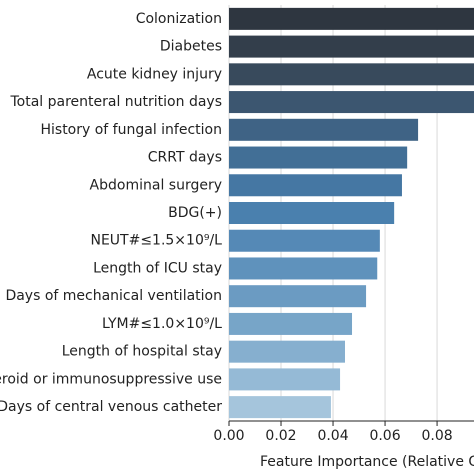  I want to click on y-tick-label: LYM#≤1.0×10⁹/L, so click(162, 324).